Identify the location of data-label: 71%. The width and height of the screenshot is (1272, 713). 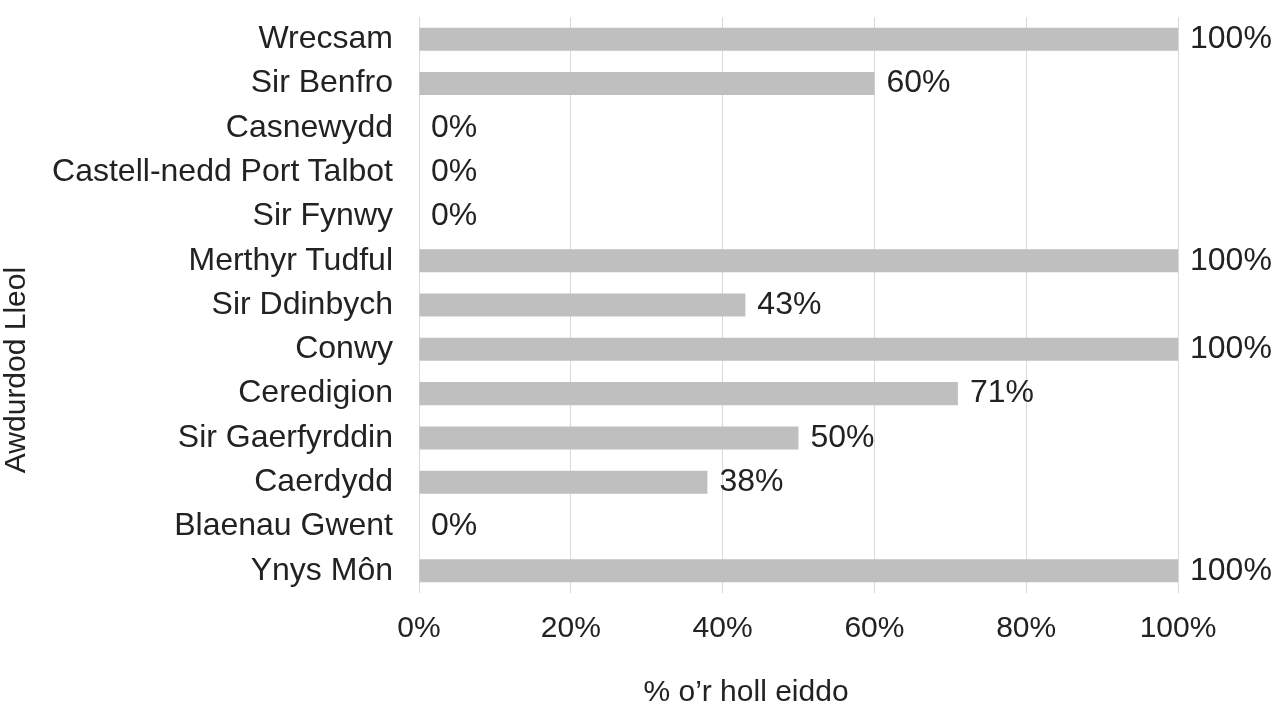
(1001, 391).